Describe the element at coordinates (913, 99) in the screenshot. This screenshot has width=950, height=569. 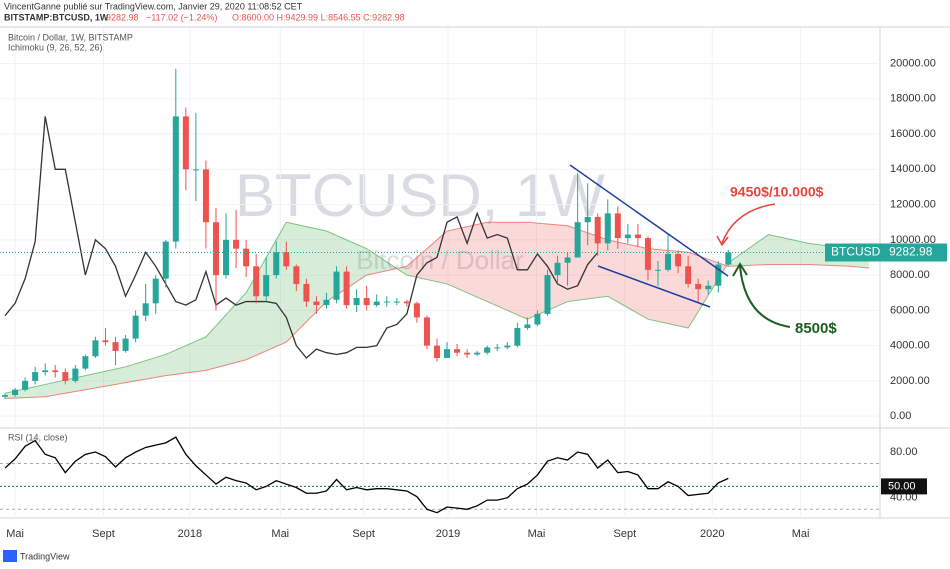
I see `y-tick-label: 18000.00` at that location.